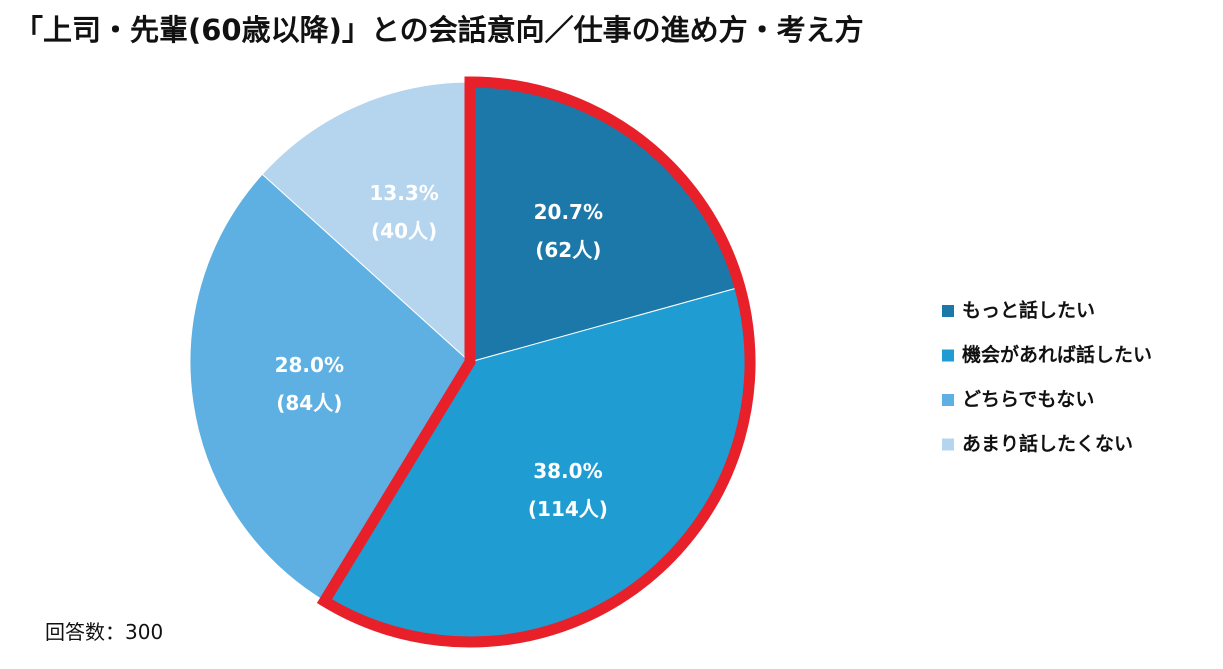 Image resolution: width=1223 pixels, height=669 pixels. Describe the element at coordinates (309, 365) in the screenshot. I see `data-label: 28.0%` at that location.